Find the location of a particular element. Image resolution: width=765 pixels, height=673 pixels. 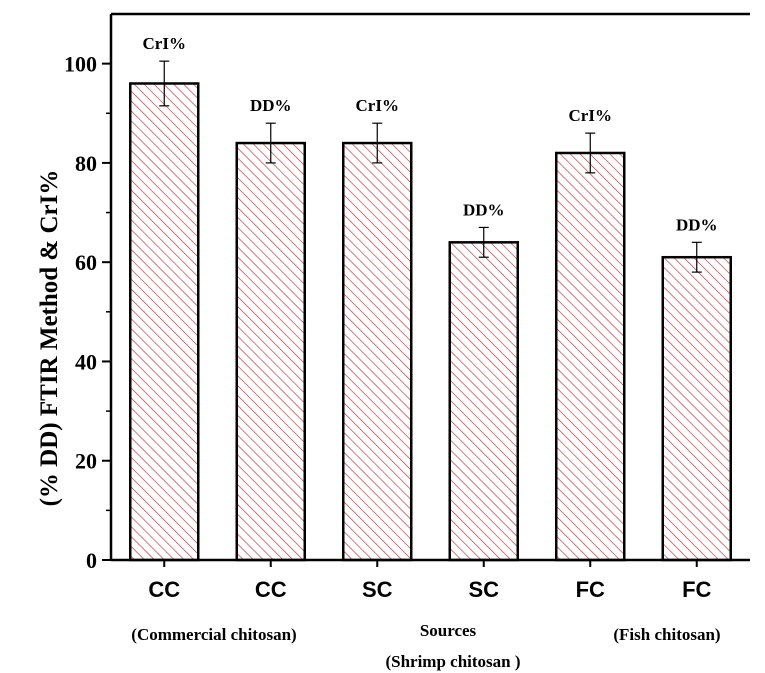

group-label-fish: (Fish chitosan) is located at coordinates (666, 634).